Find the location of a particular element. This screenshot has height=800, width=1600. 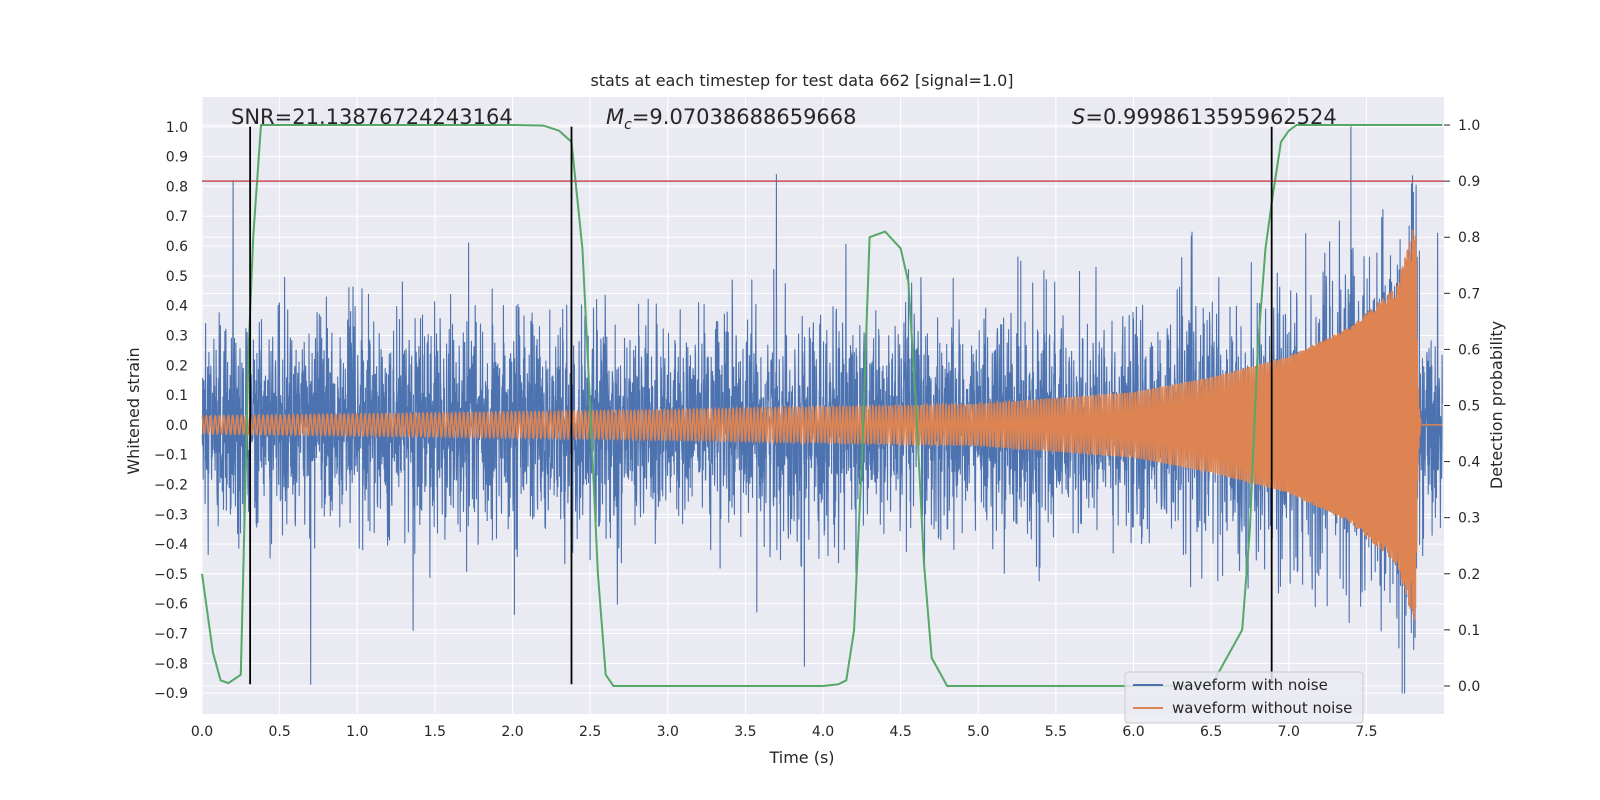

y-tick-label: 0.2 is located at coordinates (177, 366).